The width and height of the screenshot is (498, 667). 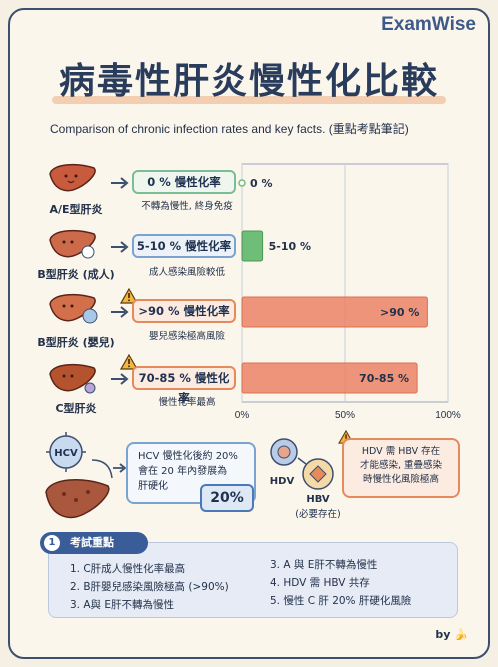 What do you see at coordinates (183, 471) in the screenshot?
I see `hcv-line-2: 會在 20 年內發展為` at bounding box center [183, 471].